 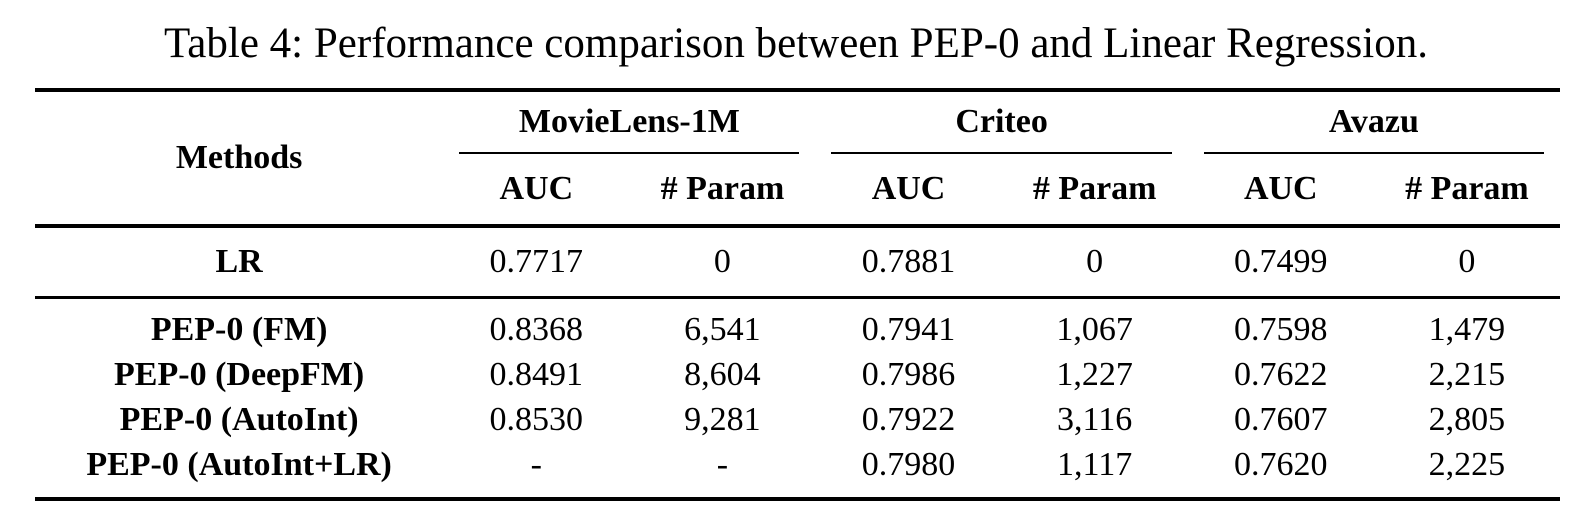 I want to click on subheader-auc-movielens: AUC, so click(x=536, y=191).